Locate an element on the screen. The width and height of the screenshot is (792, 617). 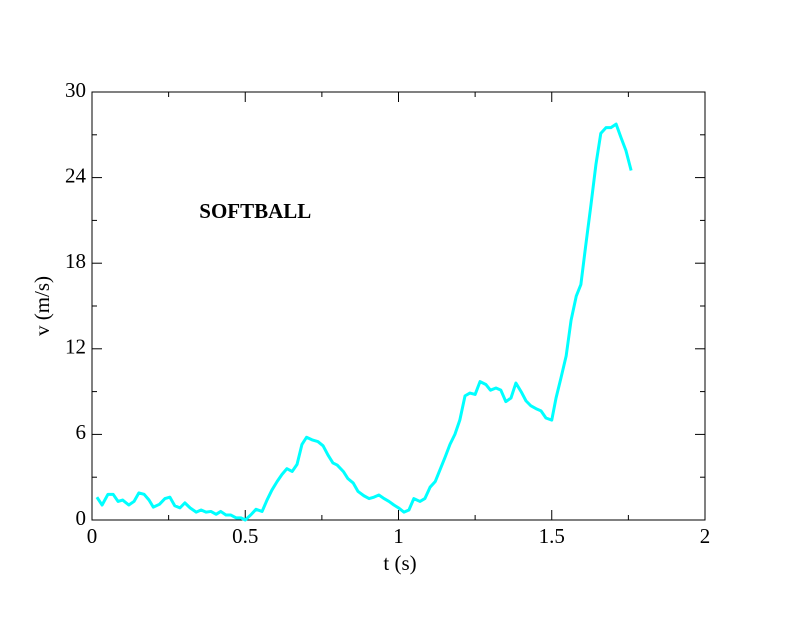
x-tick-label: 2 is located at coordinates (705, 536).